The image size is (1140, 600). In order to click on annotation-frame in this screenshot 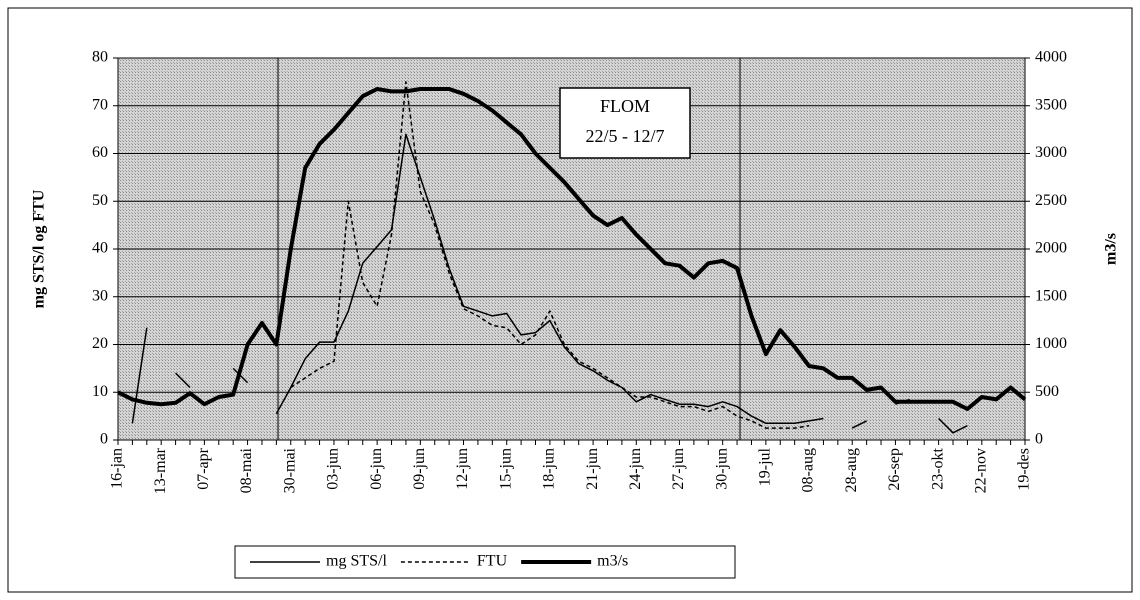, I will do `click(625, 123)`.